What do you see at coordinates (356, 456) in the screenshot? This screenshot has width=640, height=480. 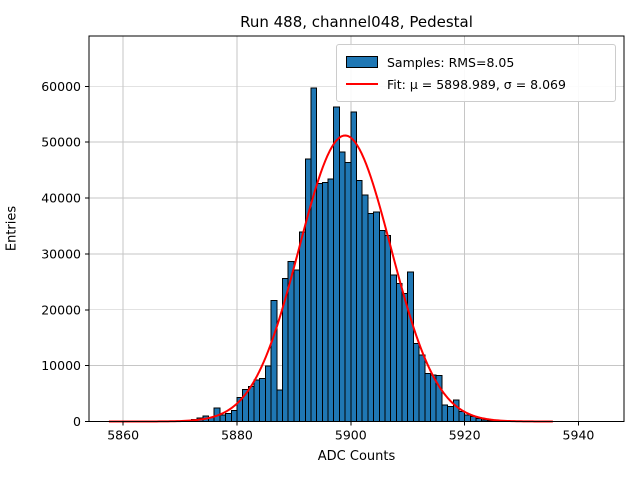 I see `x-axis-label: ADC Counts` at bounding box center [356, 456].